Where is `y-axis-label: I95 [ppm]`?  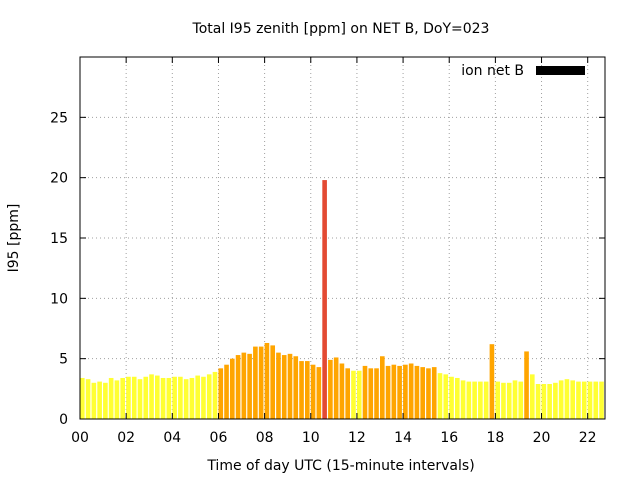
y-axis-label: I95 [ppm] is located at coordinates (14, 238).